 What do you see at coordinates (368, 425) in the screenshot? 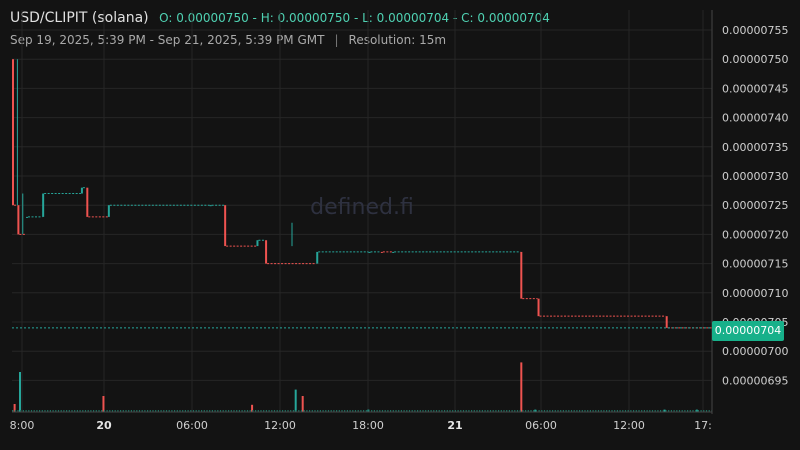
I see `x-tick-label: 18:00` at bounding box center [368, 425].